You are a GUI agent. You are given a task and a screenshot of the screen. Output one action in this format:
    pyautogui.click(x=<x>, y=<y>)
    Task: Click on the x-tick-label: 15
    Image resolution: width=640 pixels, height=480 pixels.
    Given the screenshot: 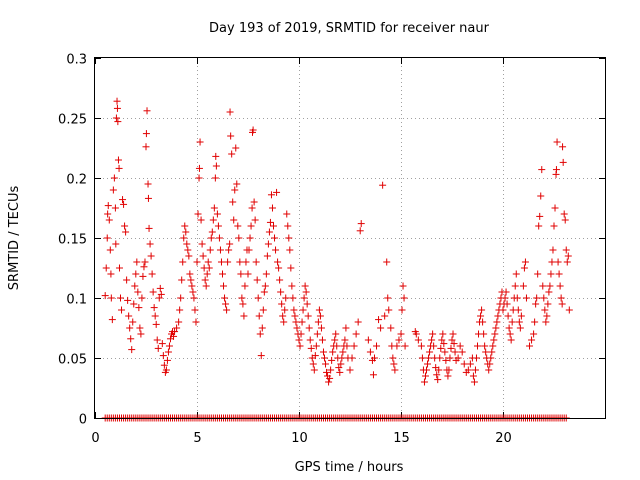 What is the action you would take?
    pyautogui.click(x=401, y=438)
    